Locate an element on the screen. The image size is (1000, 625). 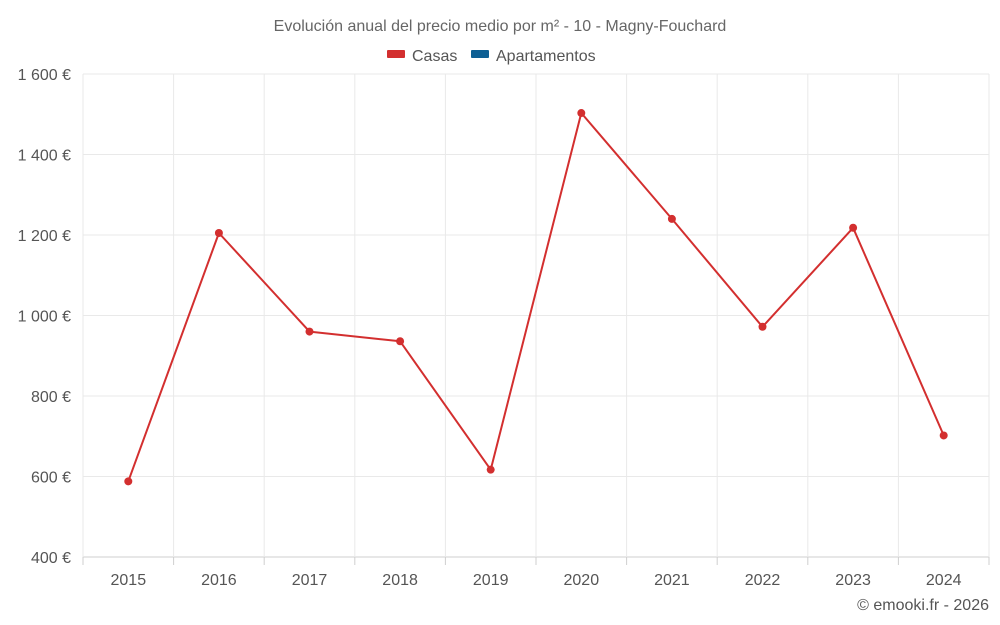
x-tick-label: 2023 is located at coordinates (853, 580).